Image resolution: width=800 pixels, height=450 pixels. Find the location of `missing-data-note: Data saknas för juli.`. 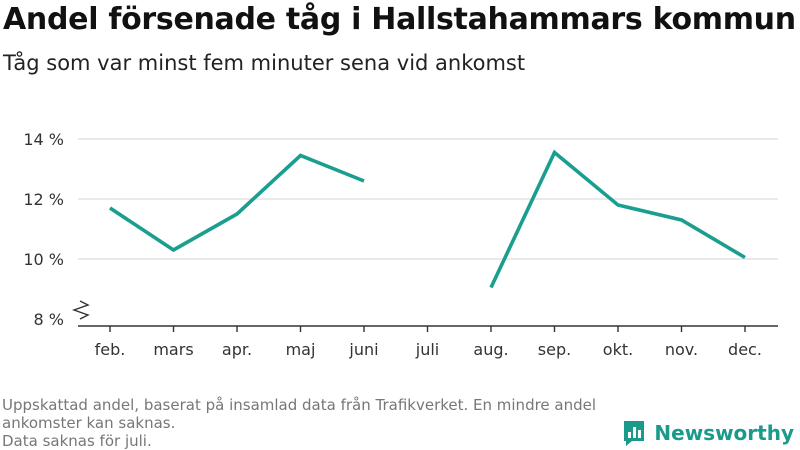

missing-data-note: Data saknas för juli. is located at coordinates (77, 441).